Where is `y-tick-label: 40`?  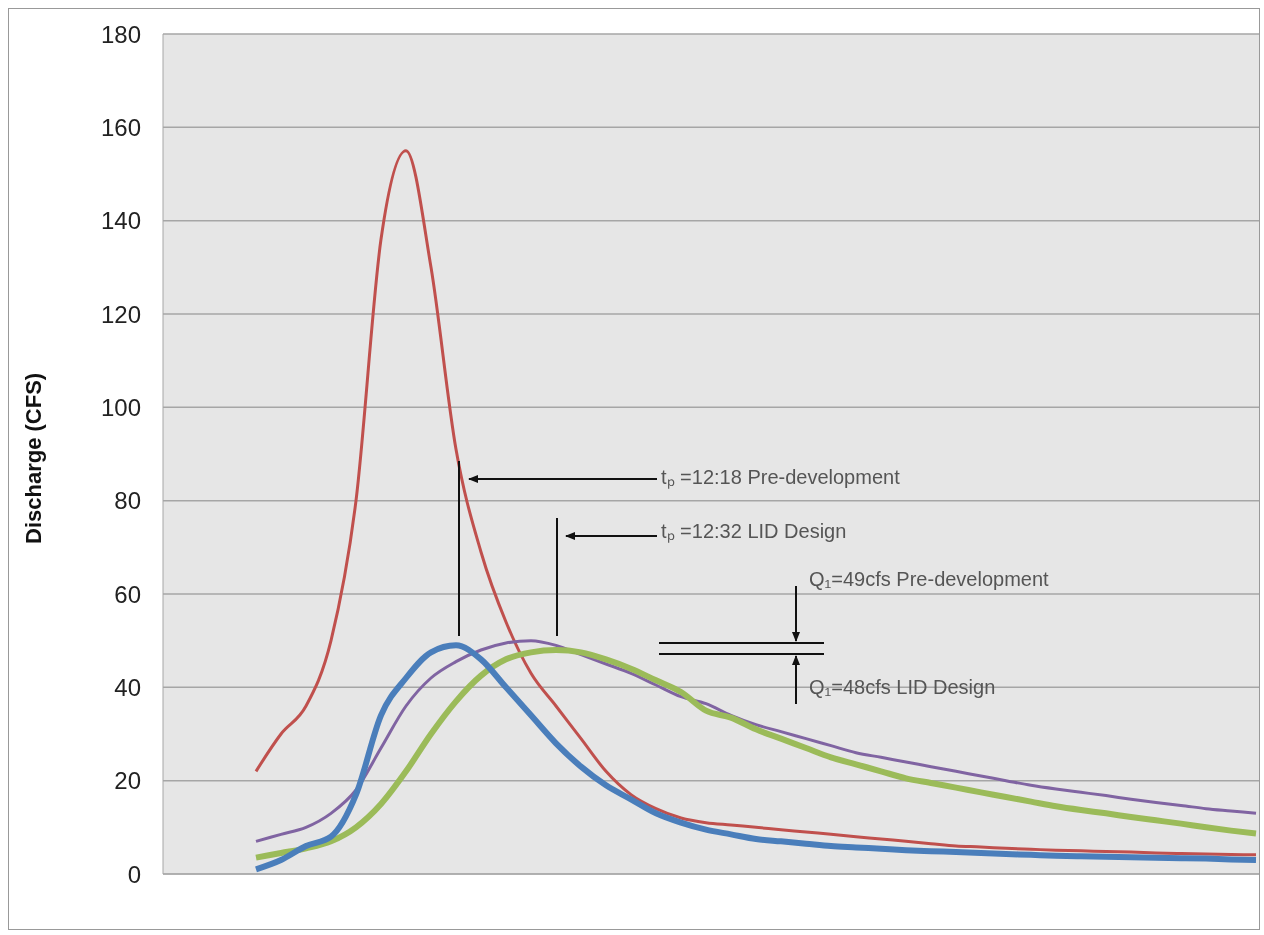 y-tick-label: 40 is located at coordinates (127, 687).